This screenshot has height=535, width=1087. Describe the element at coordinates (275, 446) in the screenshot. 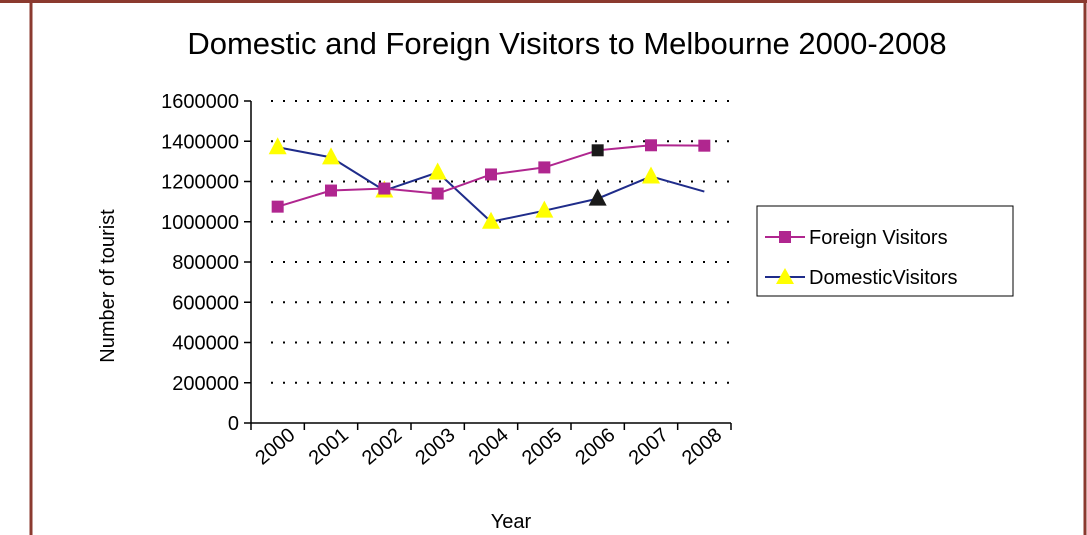

I see `x-tick-label: 2000` at that location.